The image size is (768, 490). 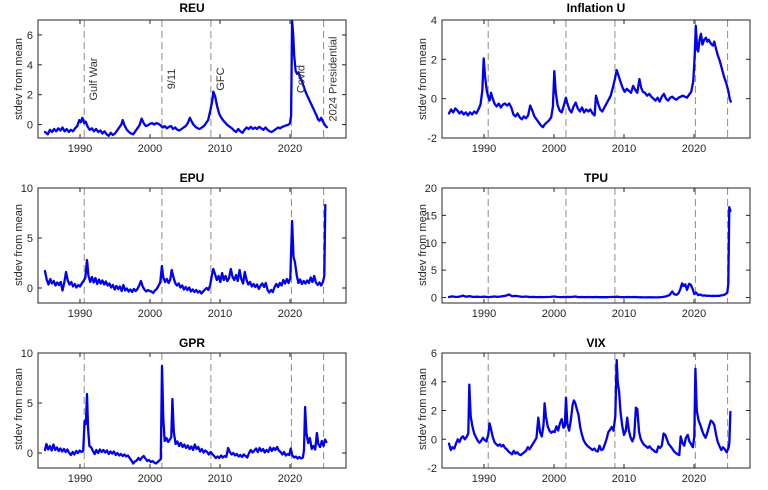 What do you see at coordinates (94, 78) in the screenshot?
I see `svg-text: Gulf War` at bounding box center [94, 78].